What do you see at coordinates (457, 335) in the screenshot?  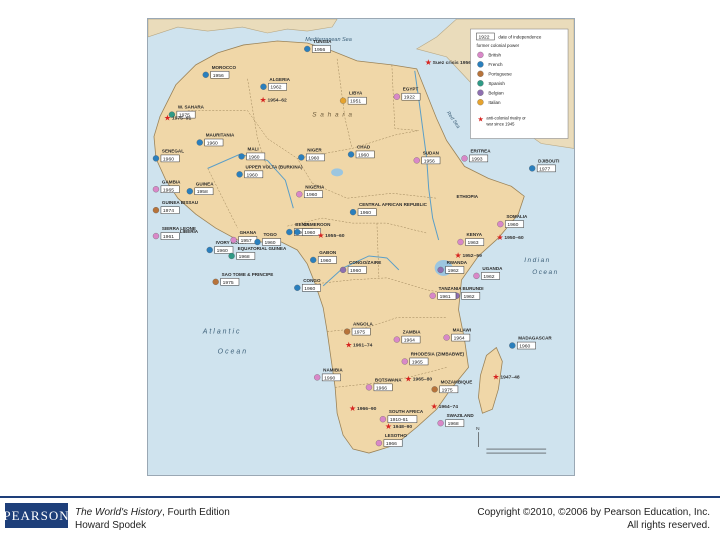 I see `country-marker: MALAWI 1964` at bounding box center [457, 335].